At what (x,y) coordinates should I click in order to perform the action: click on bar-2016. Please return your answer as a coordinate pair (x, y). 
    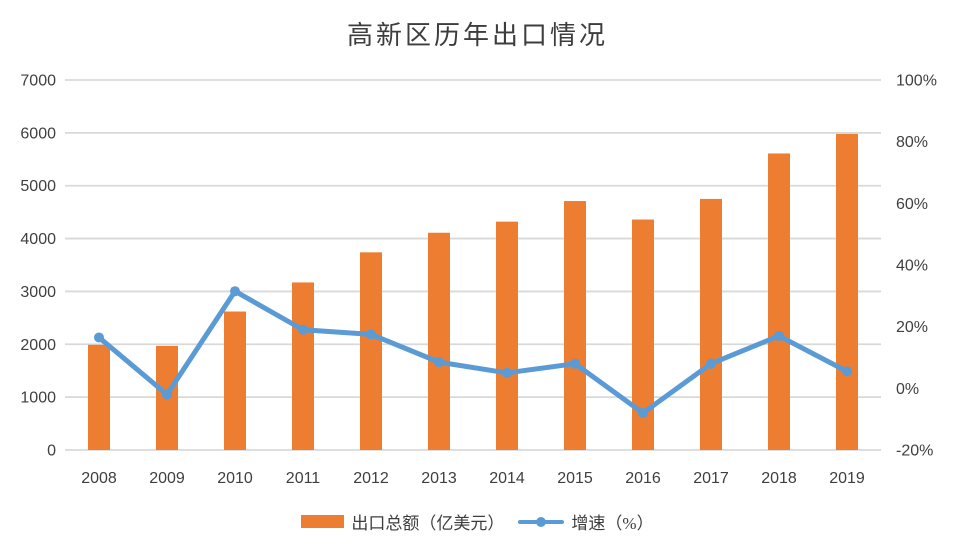
    Looking at the image, I should click on (643, 334).